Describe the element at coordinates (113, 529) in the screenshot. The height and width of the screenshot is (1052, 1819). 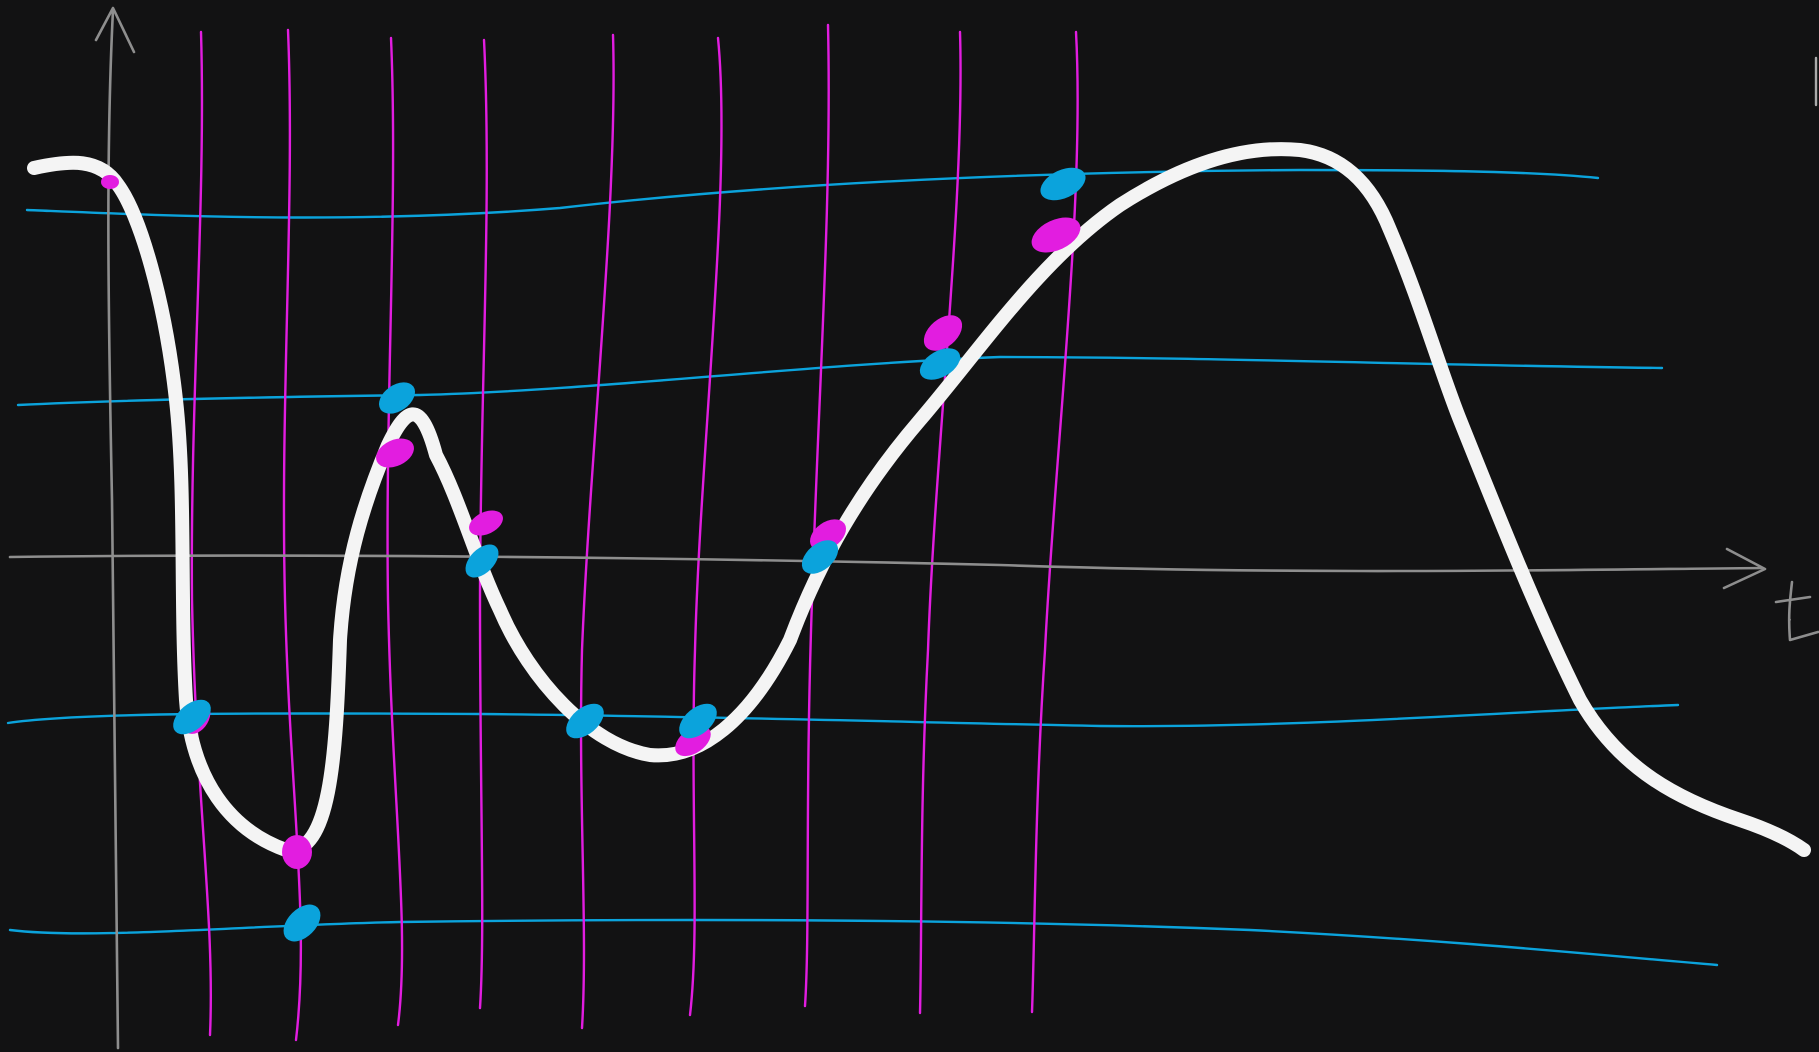
I see `amplitude-axis` at that location.